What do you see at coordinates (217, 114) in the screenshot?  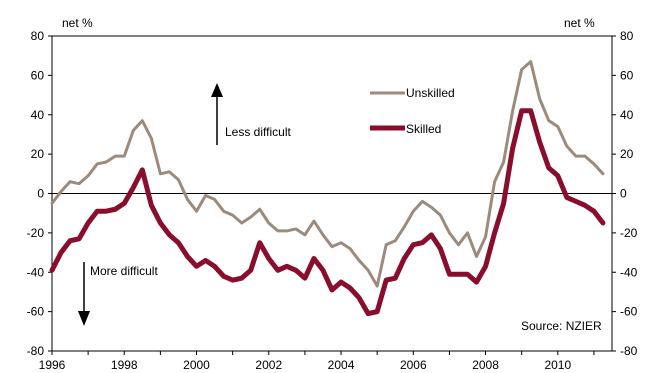 I see `up-arrow-icon` at bounding box center [217, 114].